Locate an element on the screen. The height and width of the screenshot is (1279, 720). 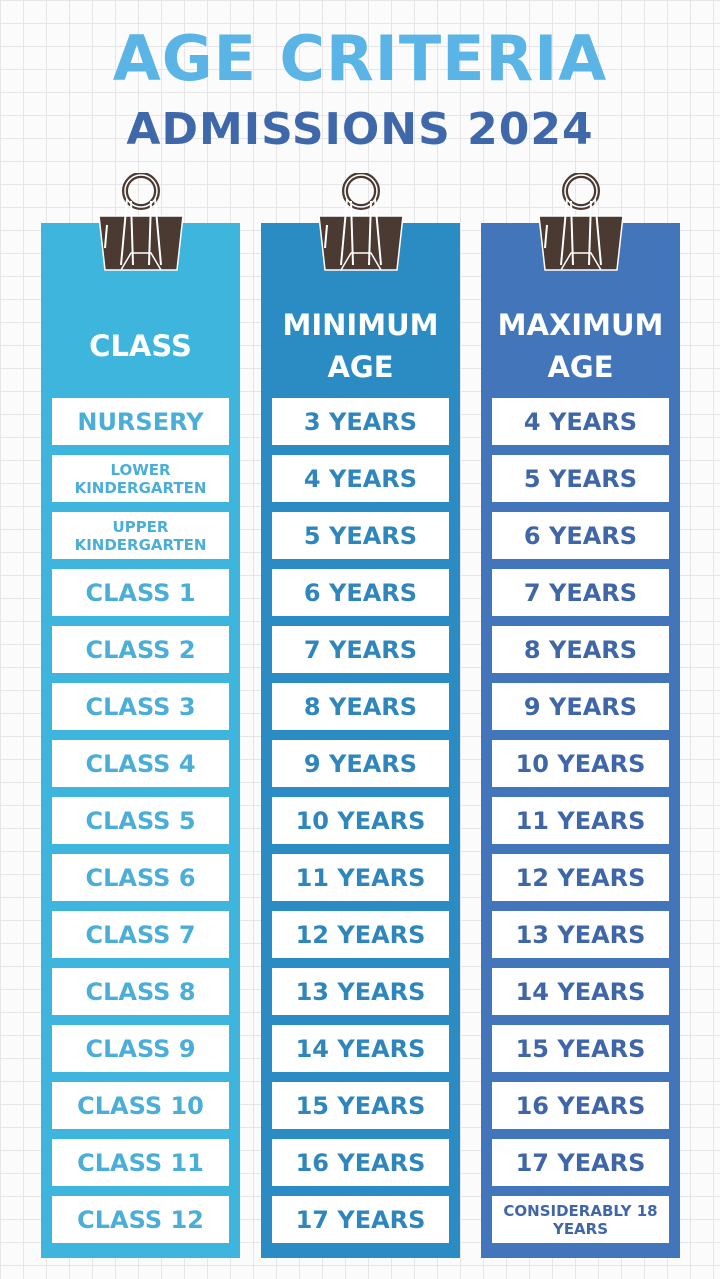
table-cell: CLASS 12 is located at coordinates (140, 1219).